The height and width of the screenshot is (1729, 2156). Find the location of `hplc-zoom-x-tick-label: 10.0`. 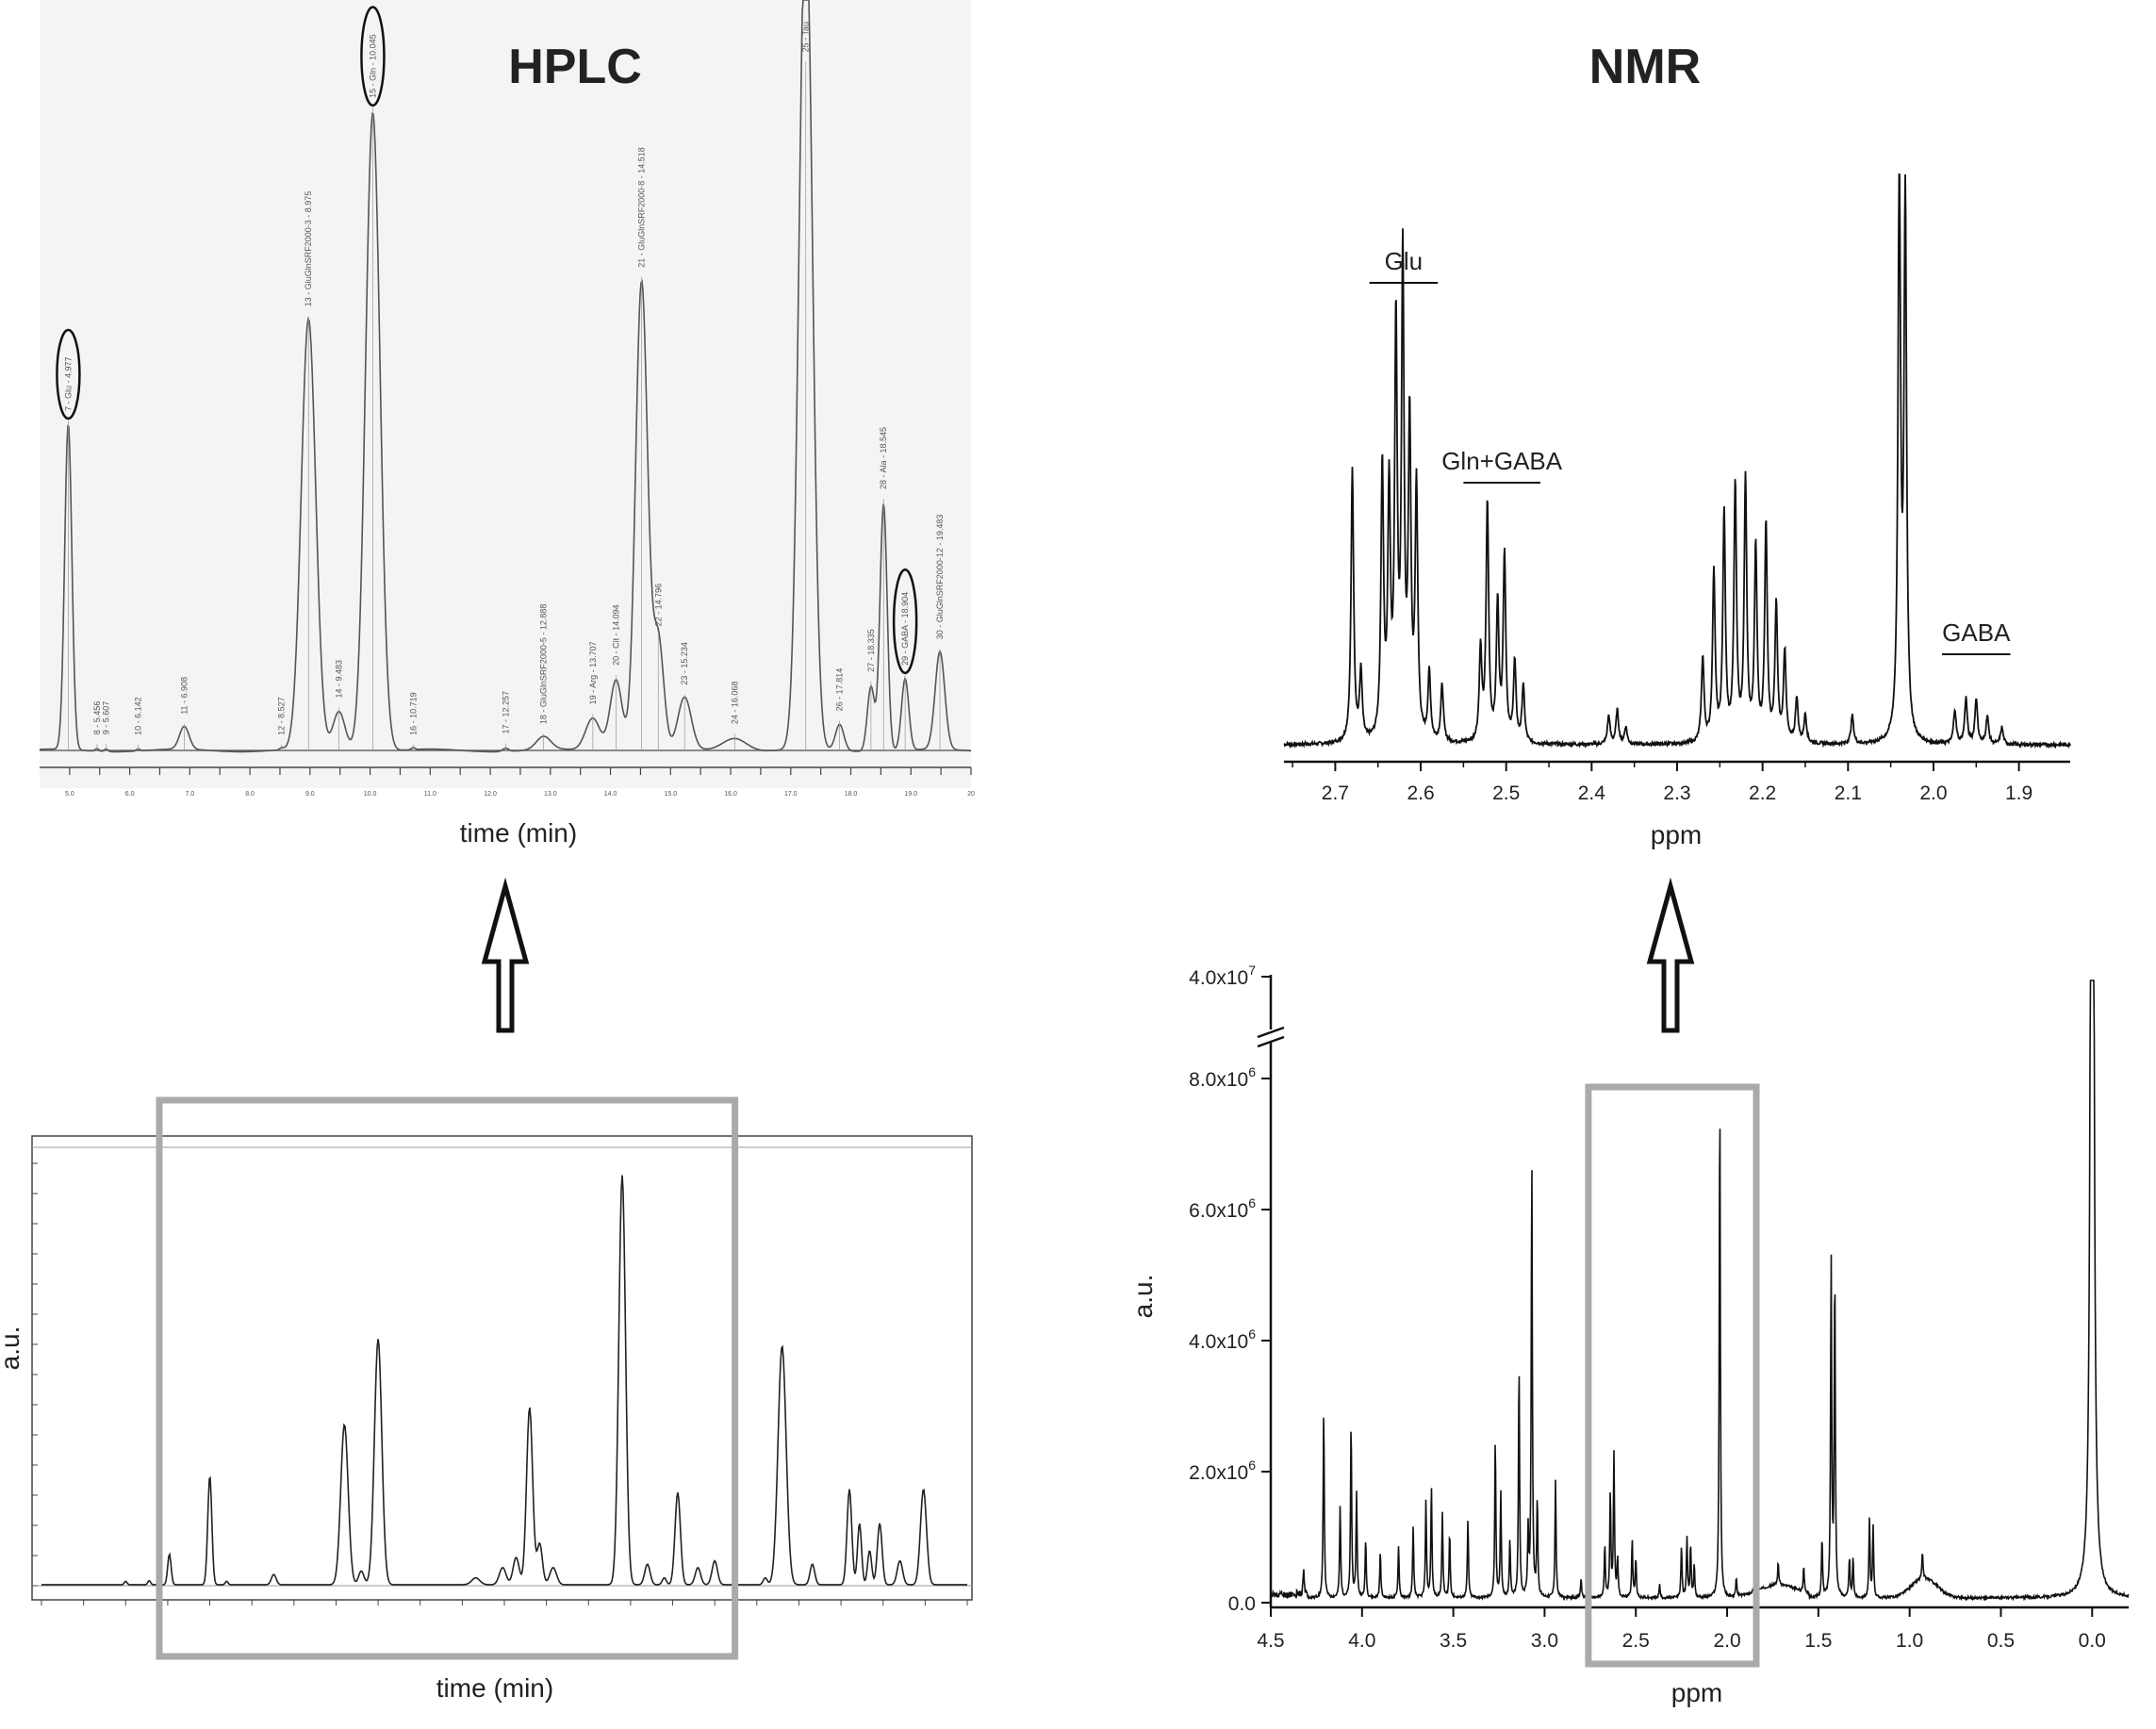

hplc-zoom-x-tick-label: 10.0 is located at coordinates (370, 794).